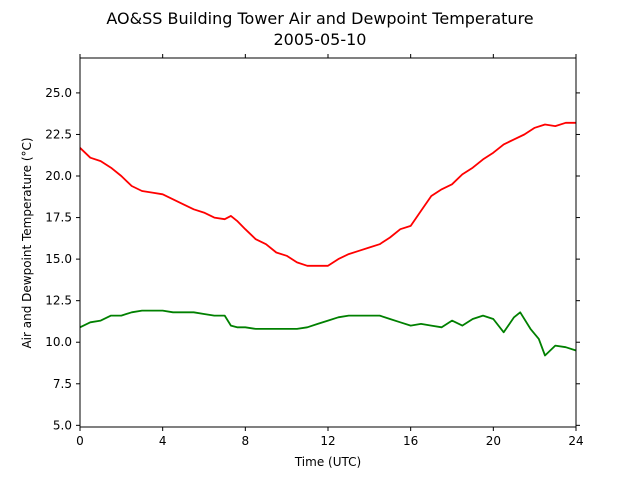 The image size is (640, 480). What do you see at coordinates (58, 301) in the screenshot?
I see `y-tick-label: 12.5` at bounding box center [58, 301].